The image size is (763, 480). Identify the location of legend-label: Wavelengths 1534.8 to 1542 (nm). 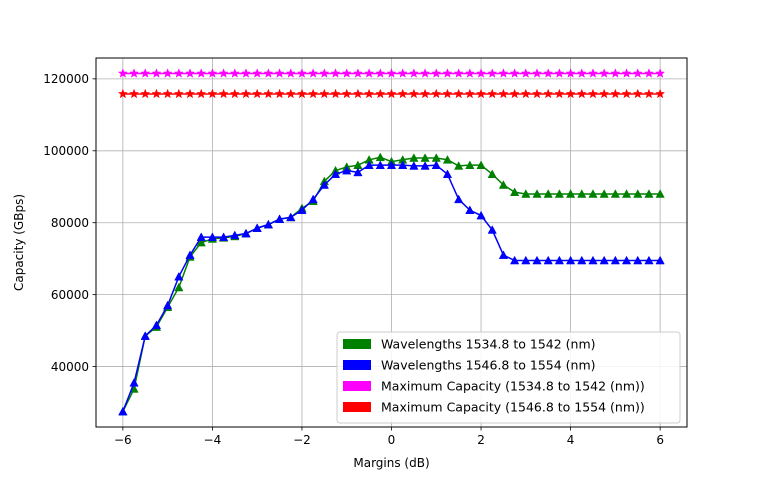
(488, 344).